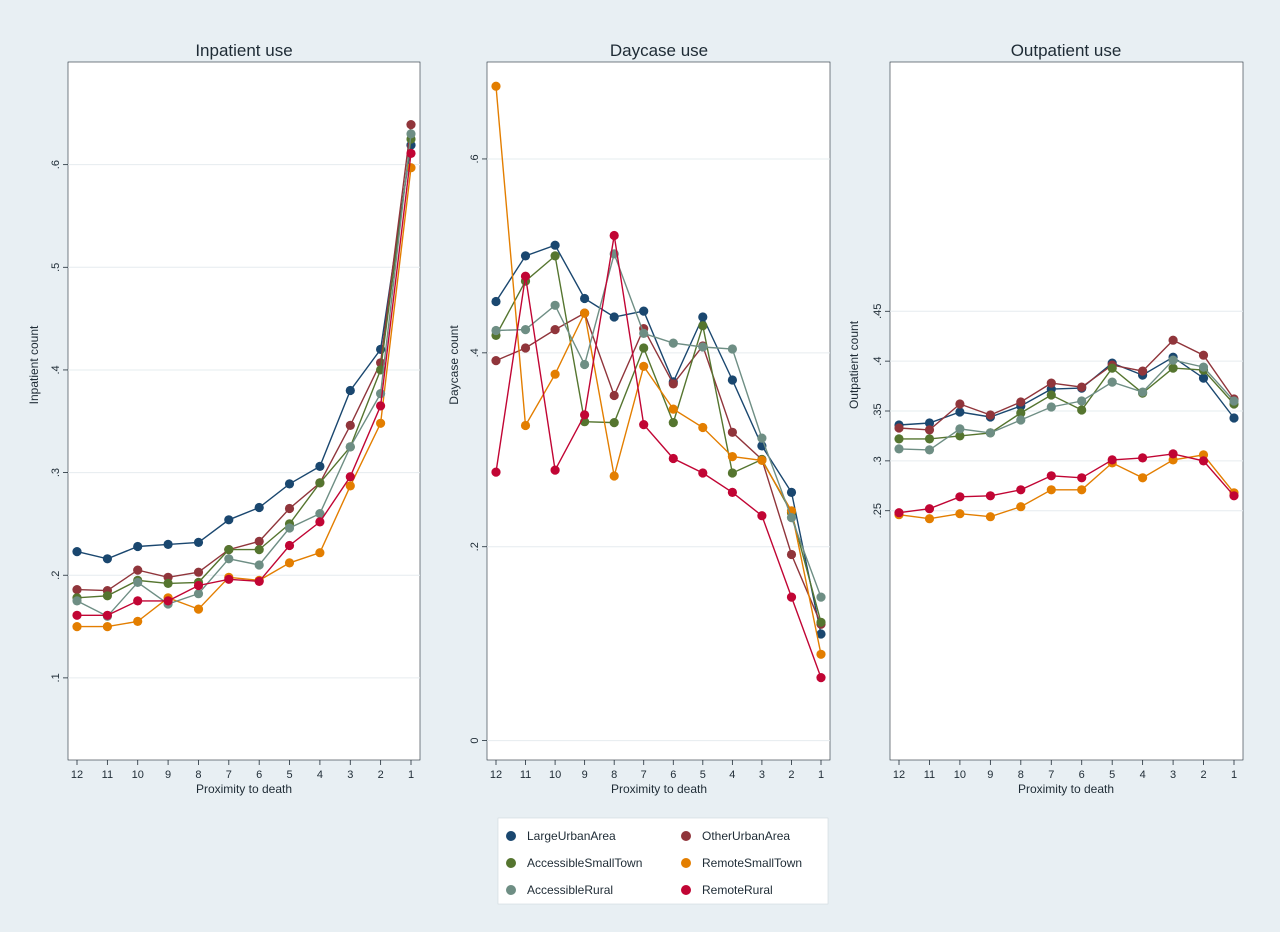  What do you see at coordinates (741, 863) in the screenshot?
I see `legend-item-remote-small-town: RemoteSmallTown` at bounding box center [741, 863].